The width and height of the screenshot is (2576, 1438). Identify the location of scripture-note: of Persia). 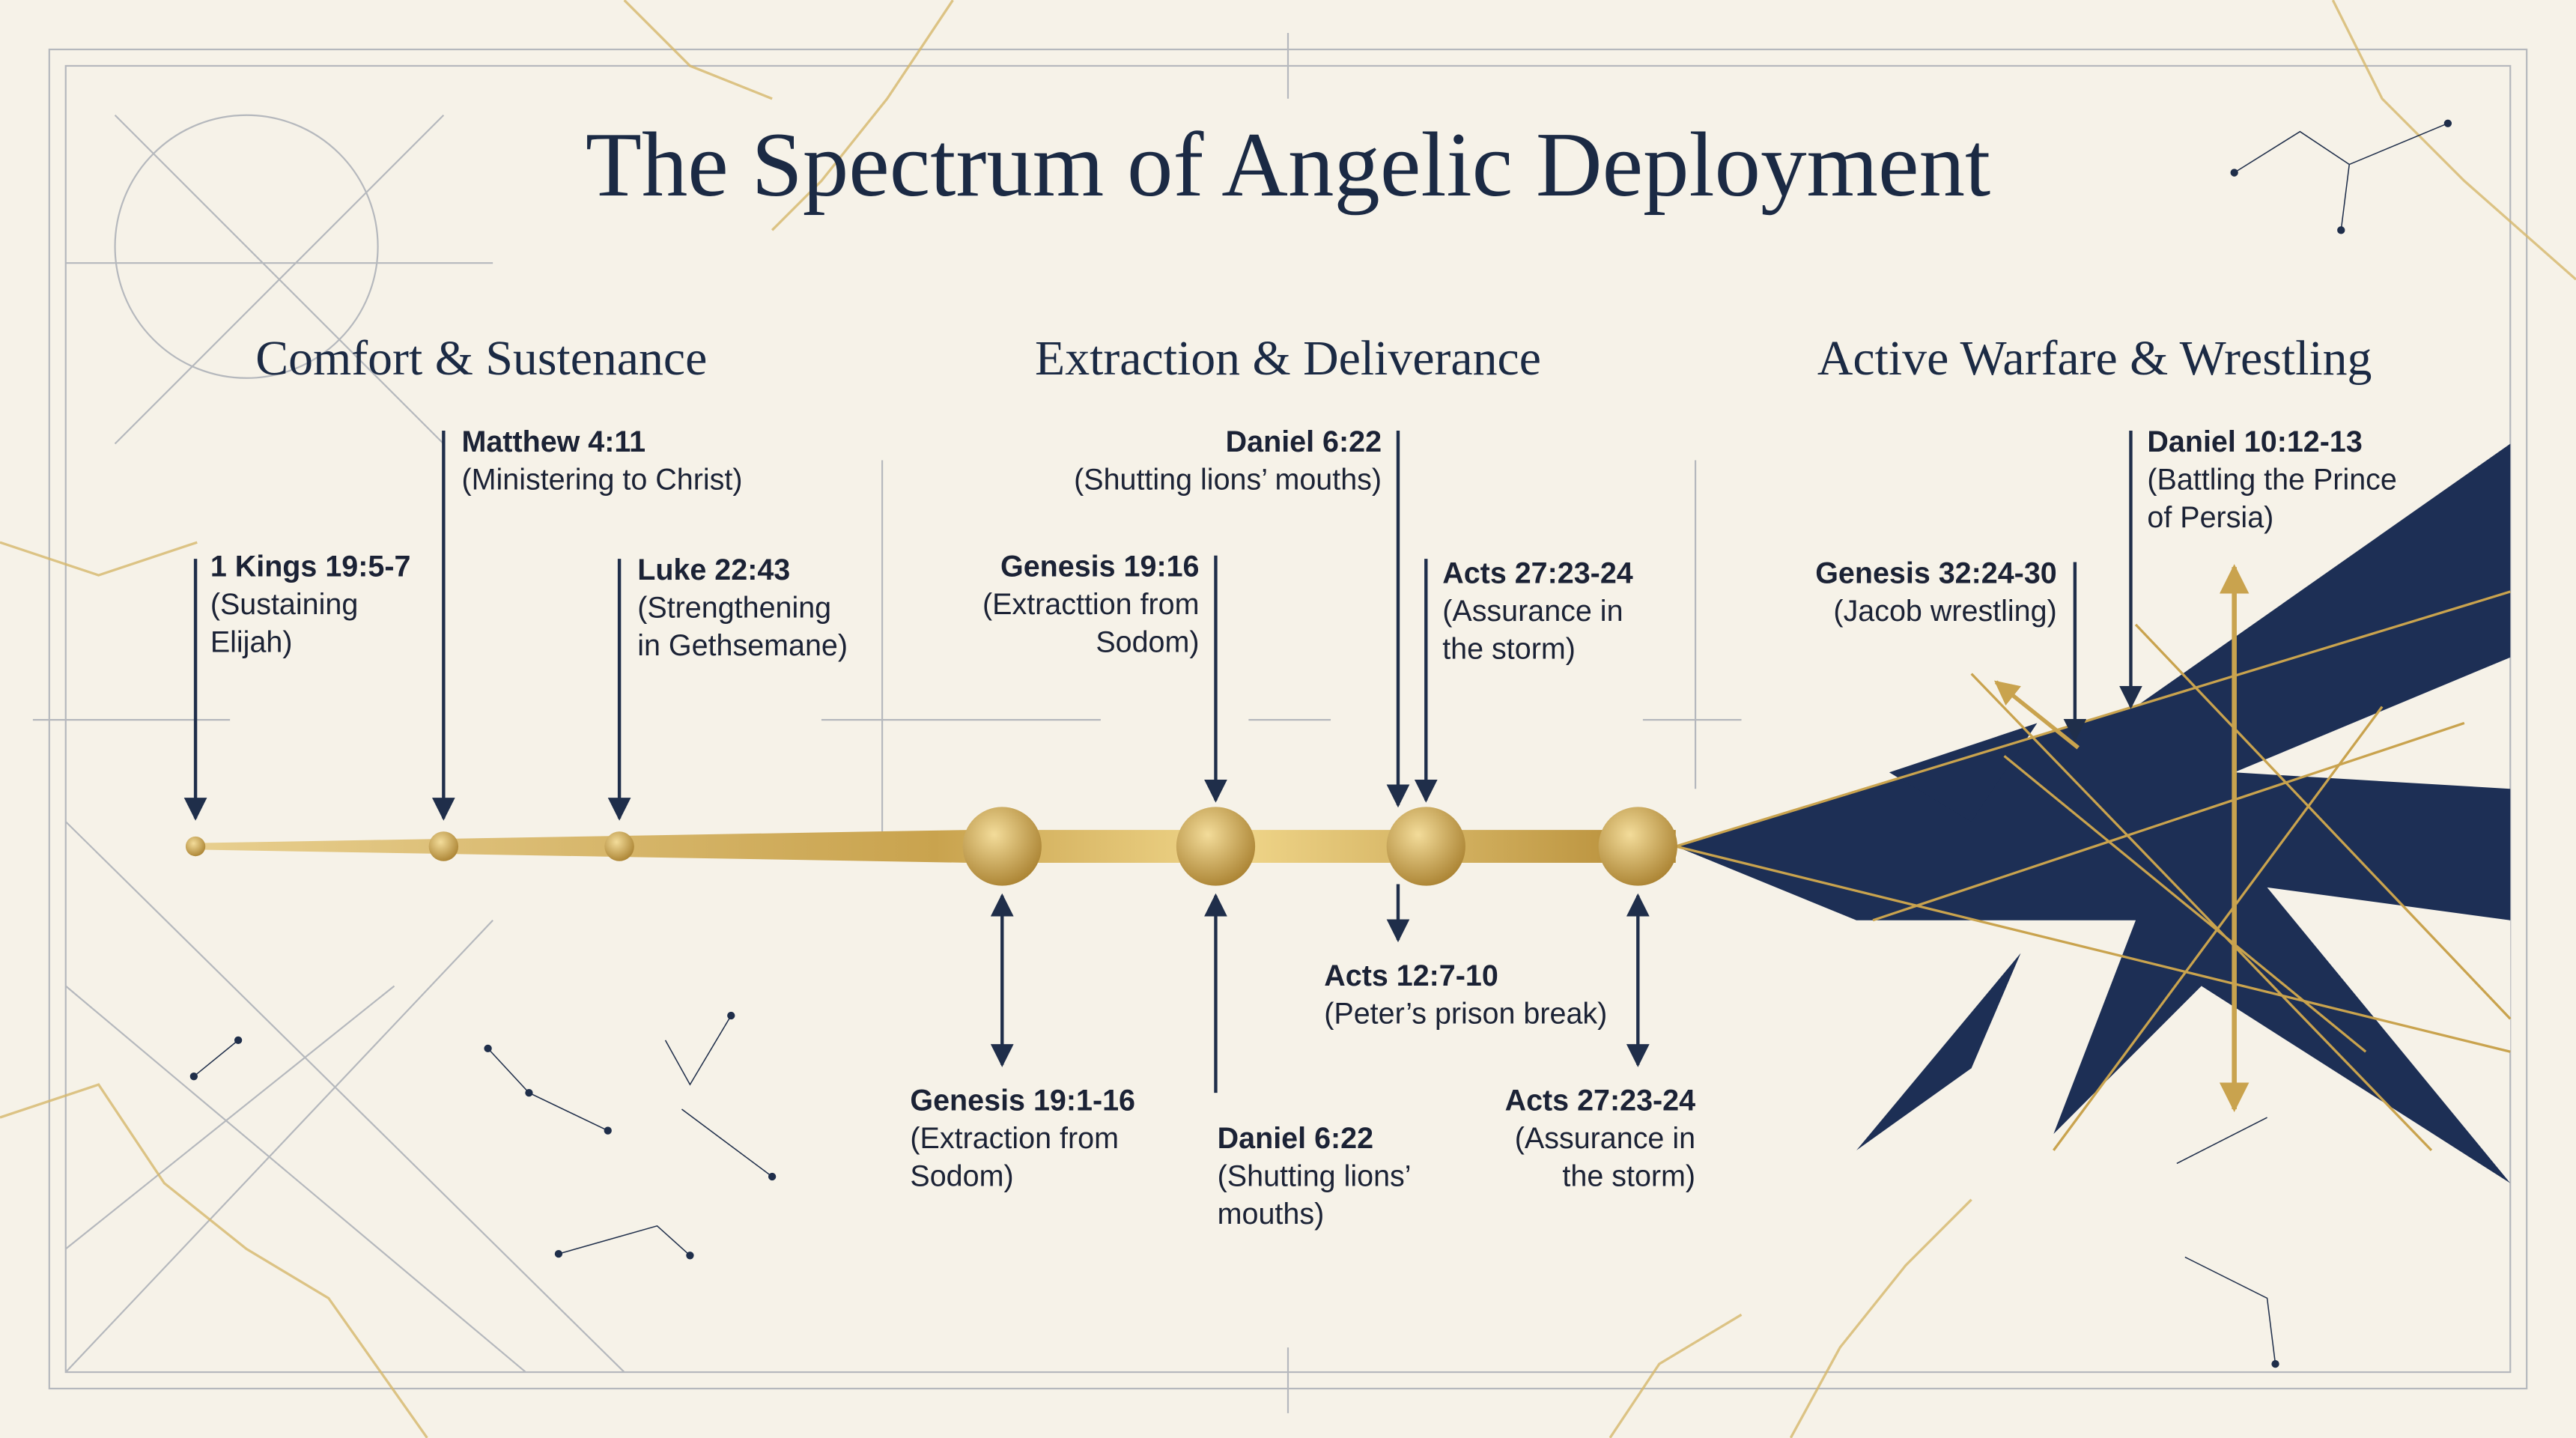
(2210, 517).